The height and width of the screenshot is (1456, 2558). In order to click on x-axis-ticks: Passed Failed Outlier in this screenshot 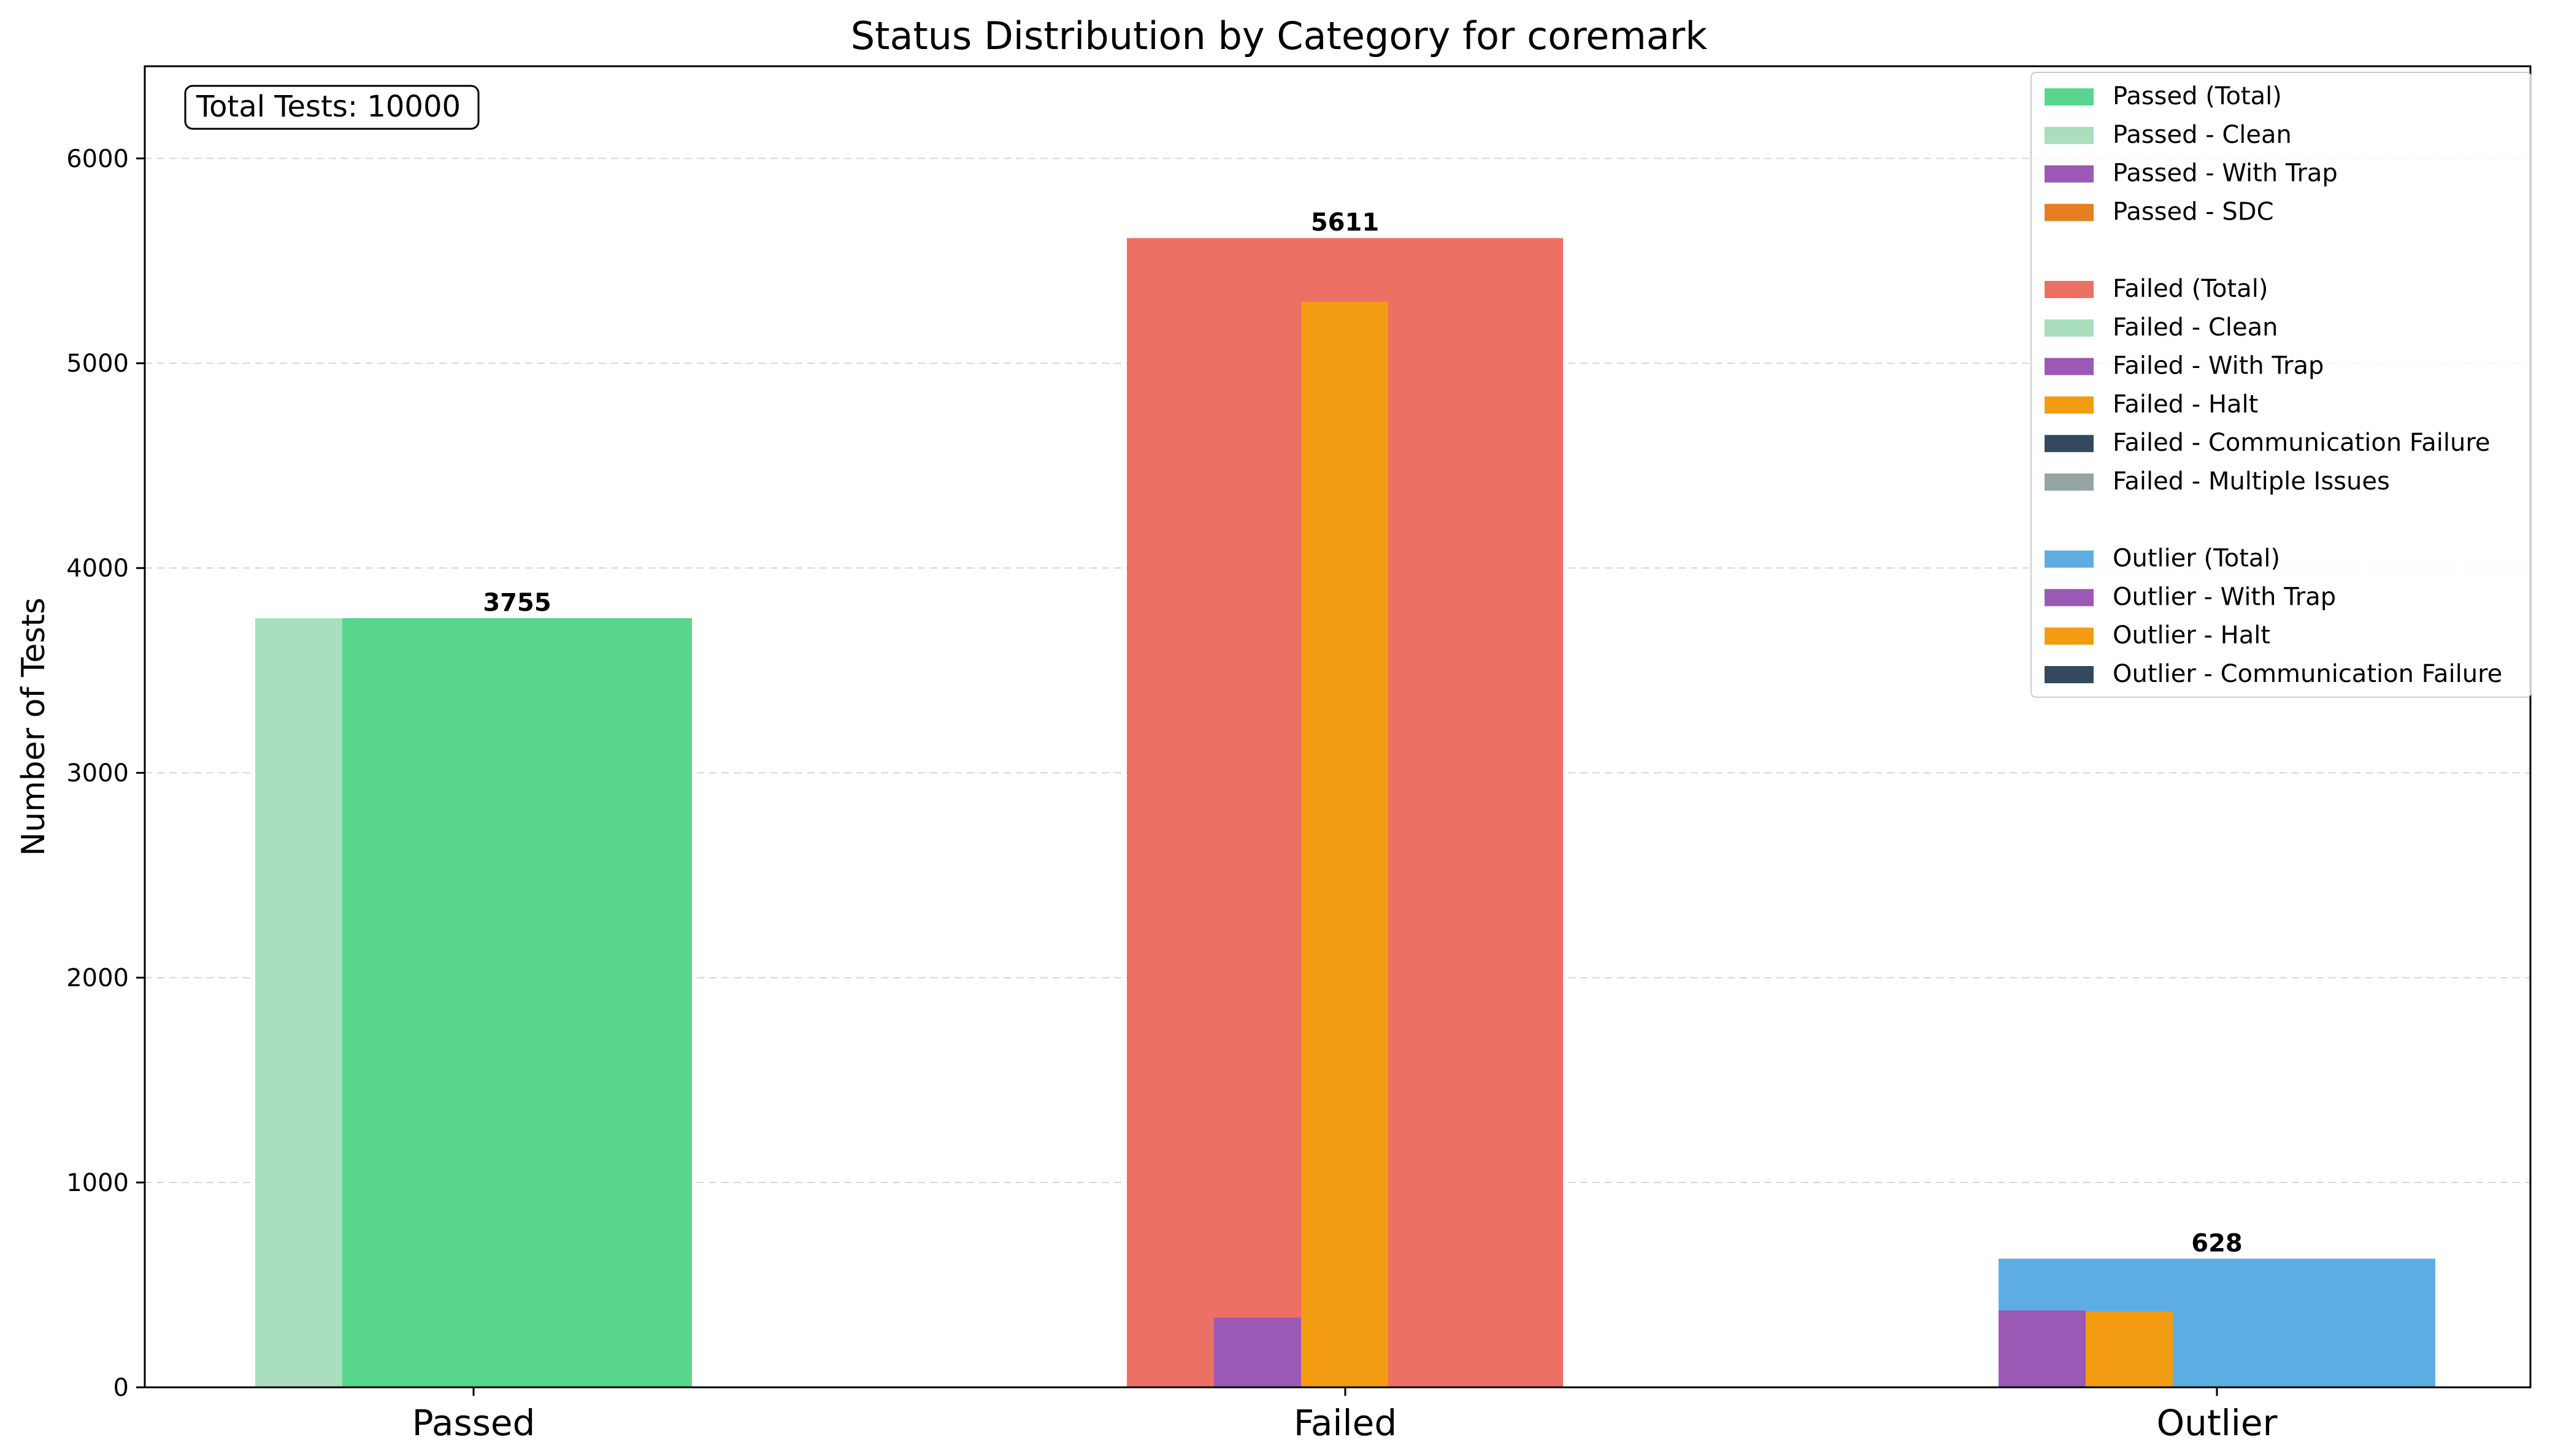, I will do `click(1345, 1415)`.